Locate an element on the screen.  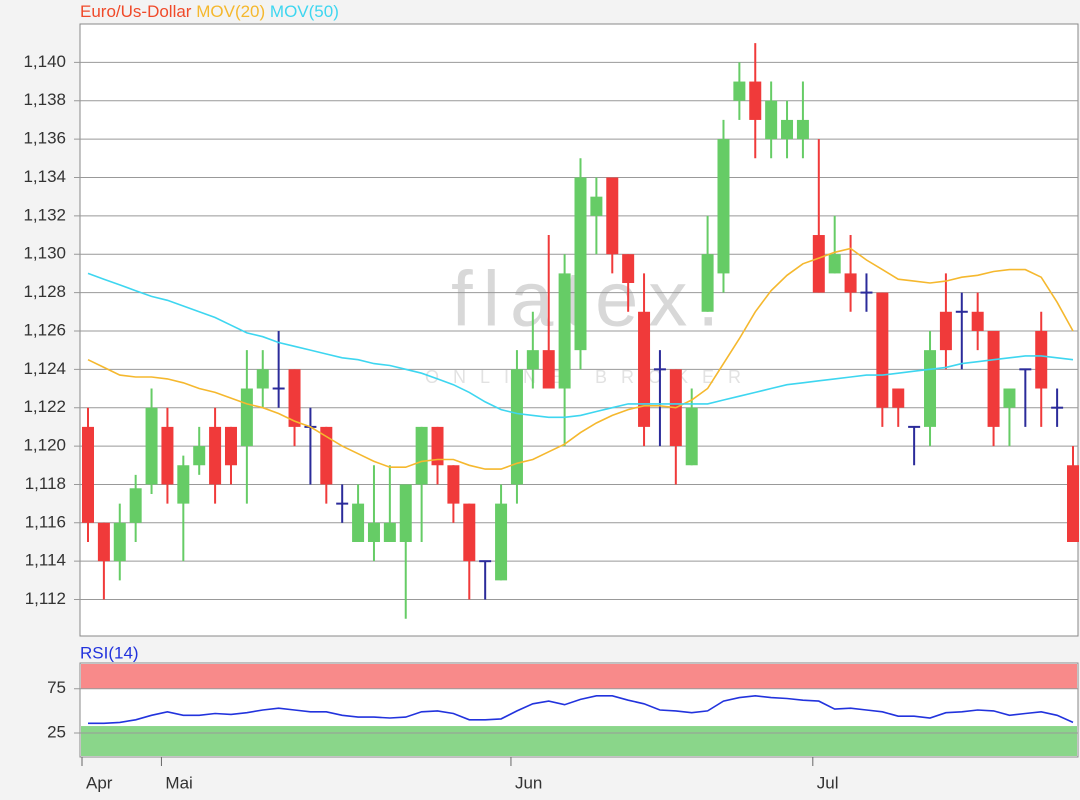
y-tick-label: 25 is located at coordinates (56, 732).